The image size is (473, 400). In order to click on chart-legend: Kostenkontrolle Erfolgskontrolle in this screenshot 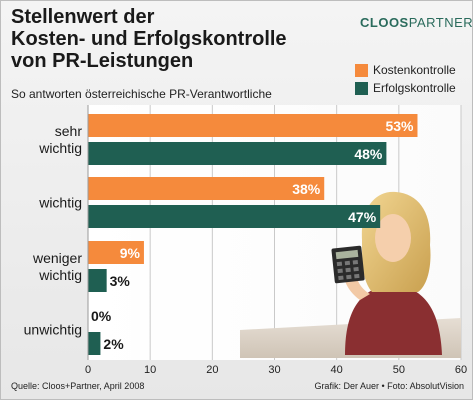, I will do `click(405, 82)`.